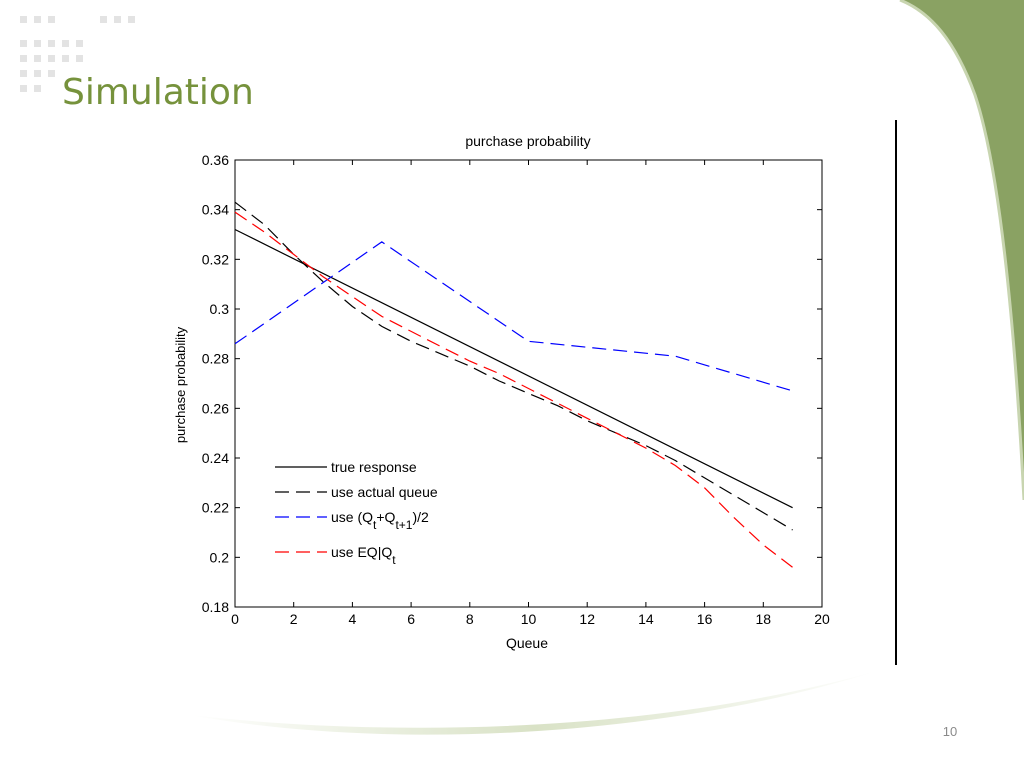 Image resolution: width=1024 pixels, height=768 pixels. Describe the element at coordinates (220, 557) in the screenshot. I see `y-tick-label: 0.2` at that location.